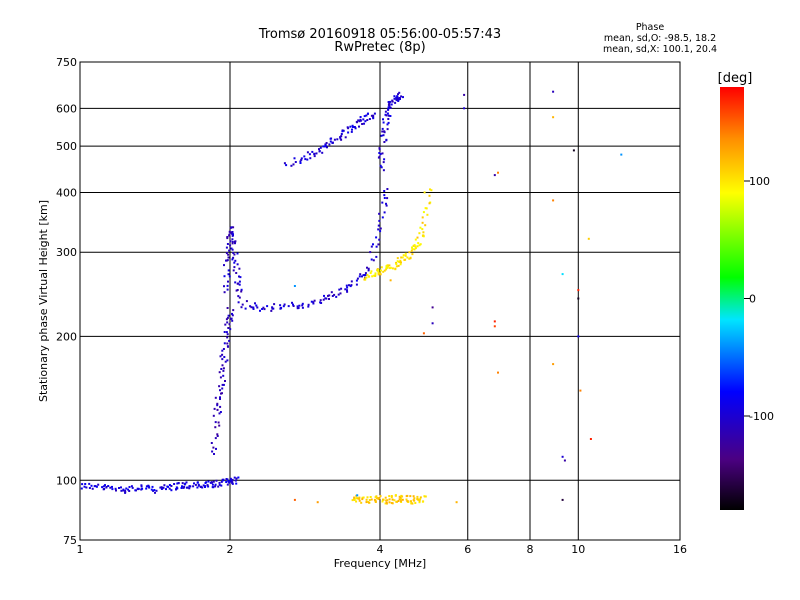 This screenshot has height=600, width=800. I want to click on x-tick-label: 8, so click(530, 549).